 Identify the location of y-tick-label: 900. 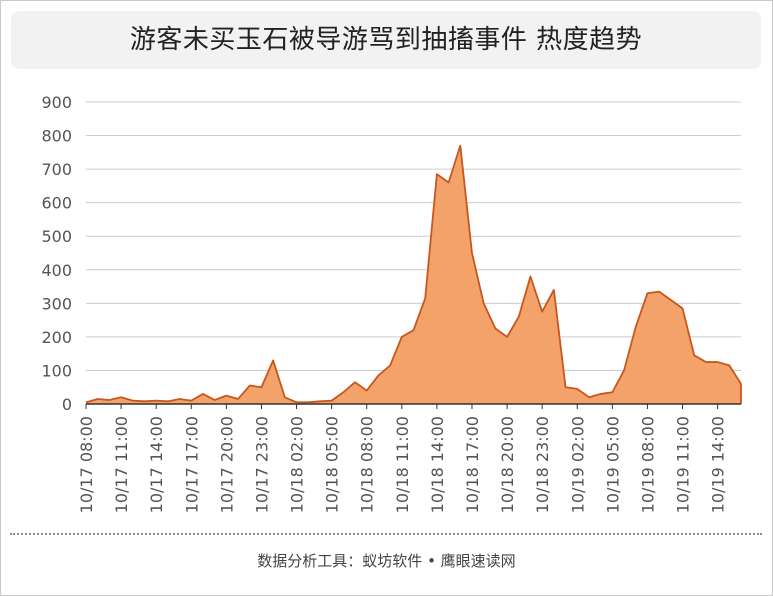
(56, 102).